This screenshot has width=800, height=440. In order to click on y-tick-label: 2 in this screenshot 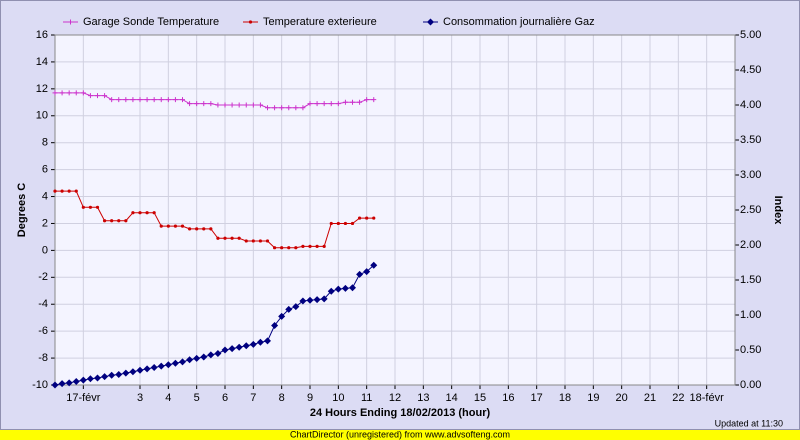, I will do `click(45, 223)`.